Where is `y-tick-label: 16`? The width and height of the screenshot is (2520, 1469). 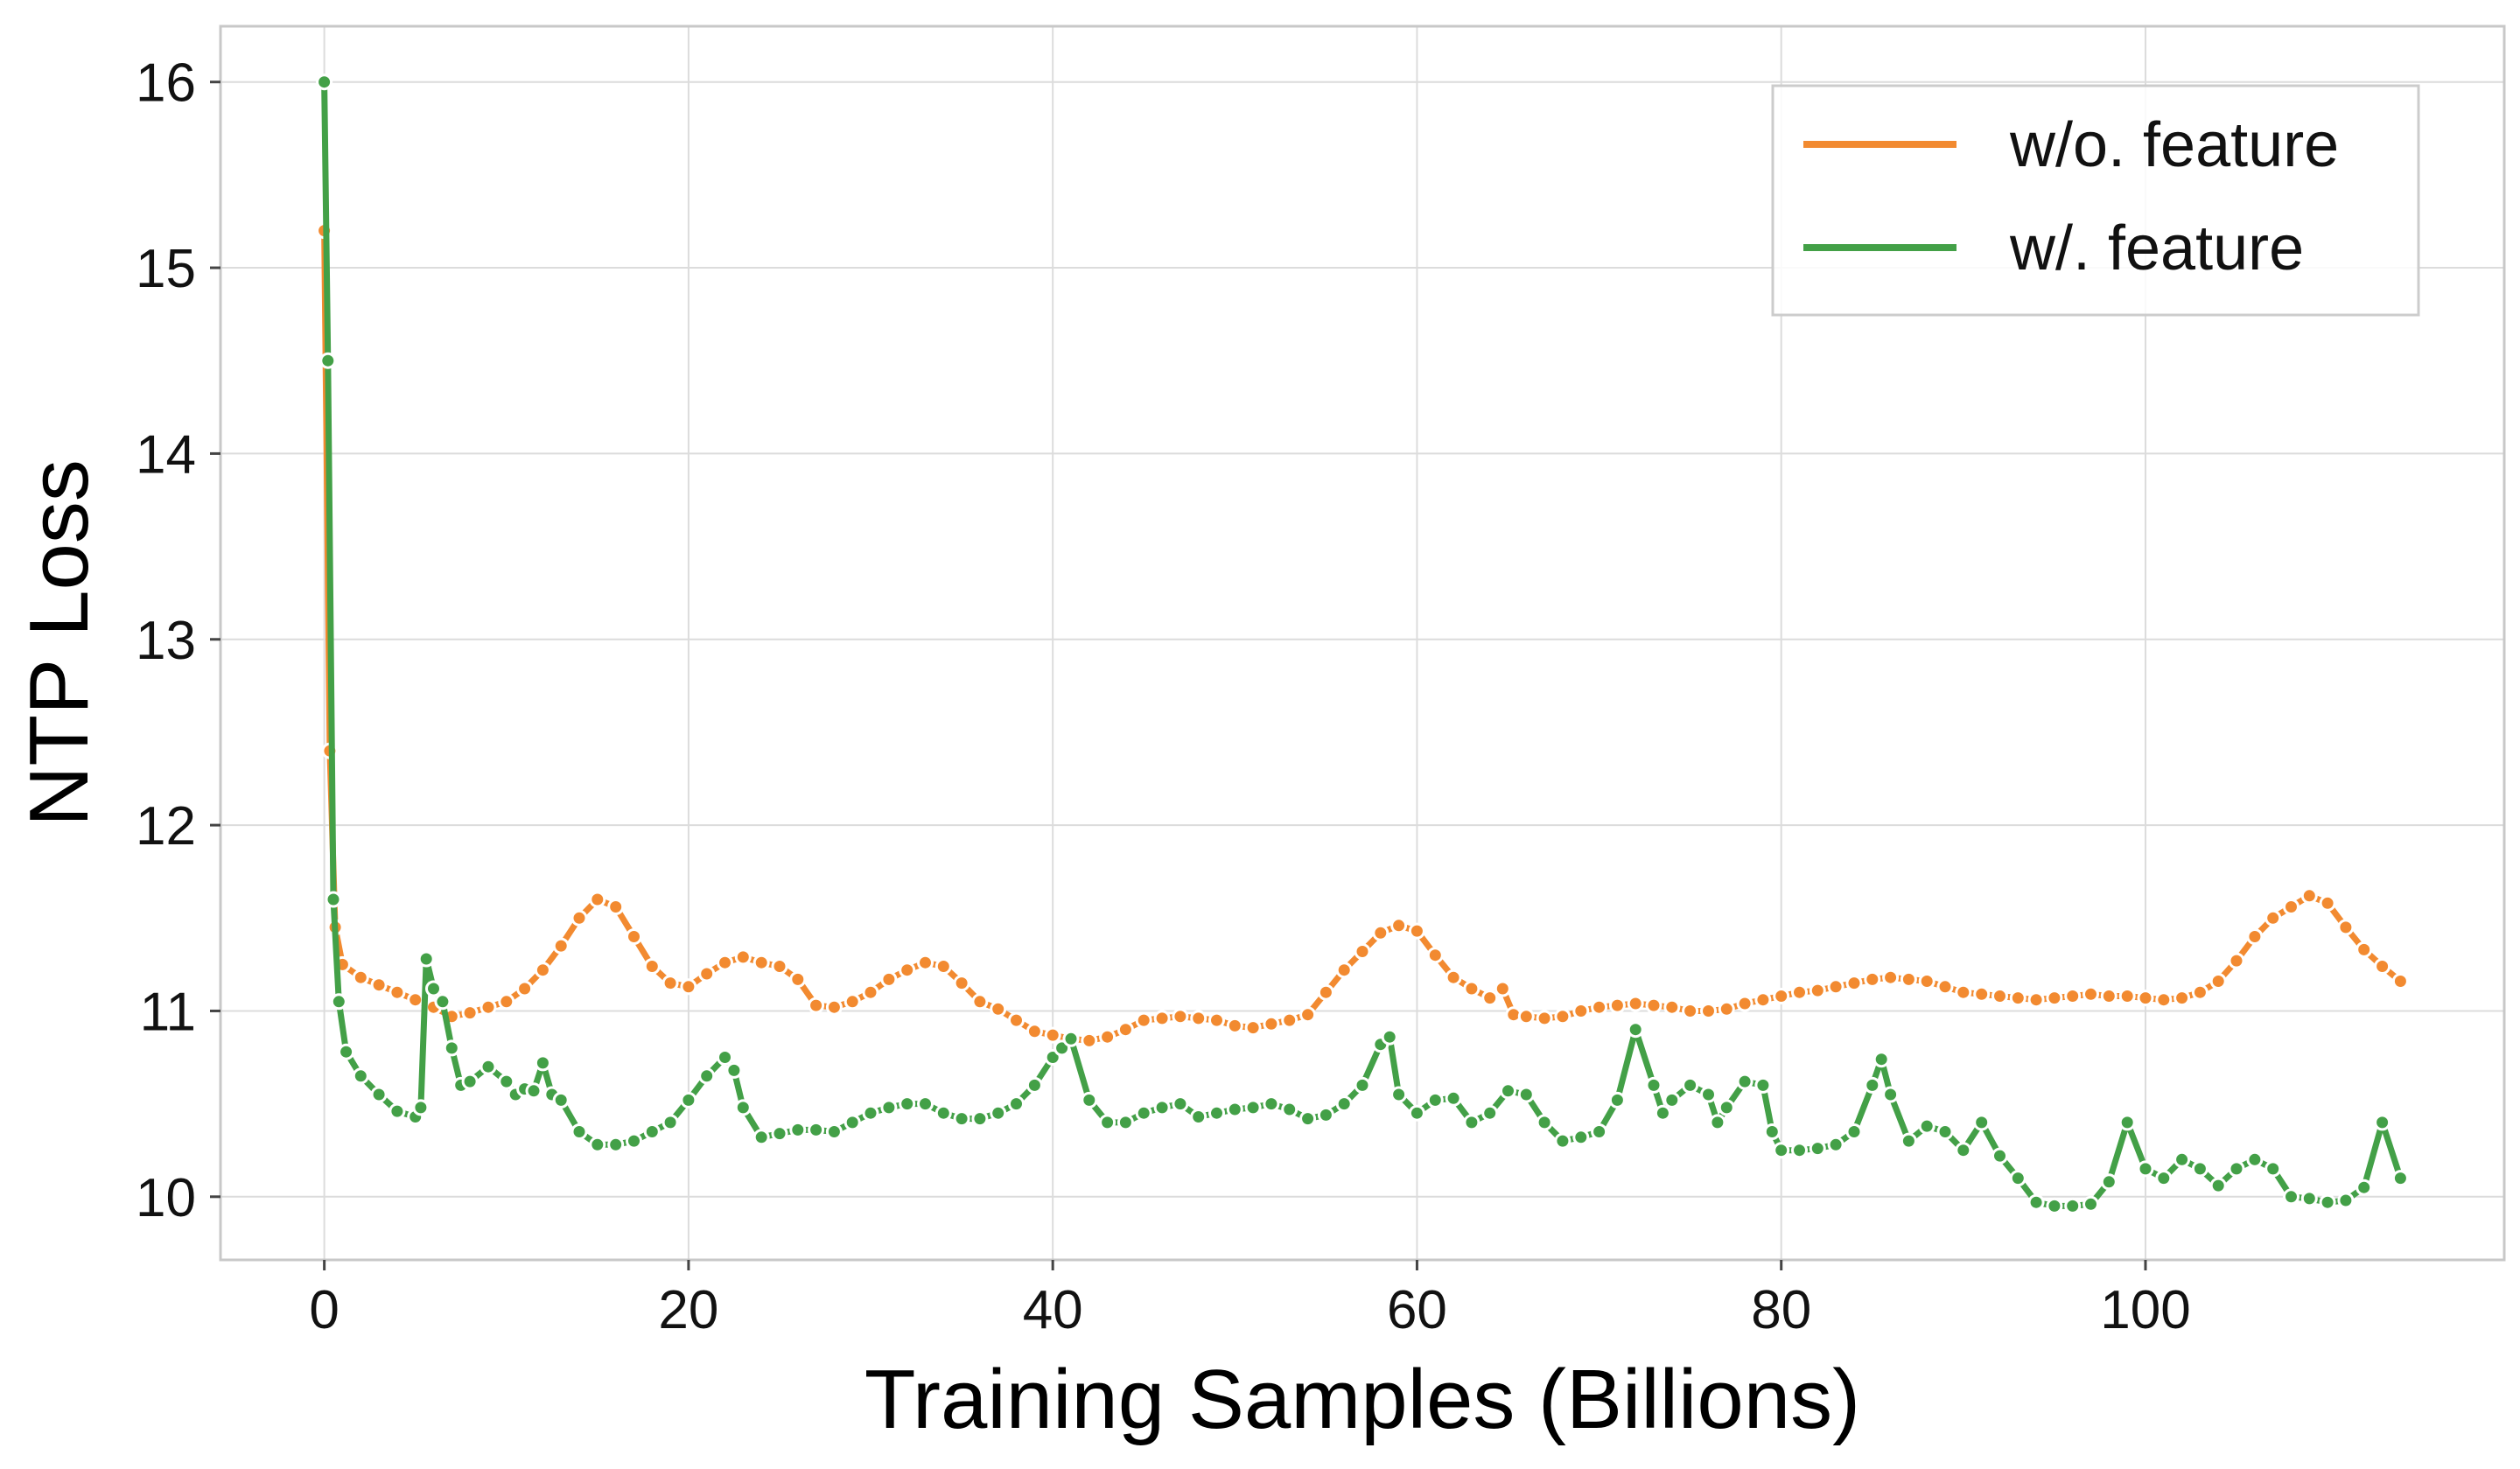
y-tick-label: 16 is located at coordinates (166, 84).